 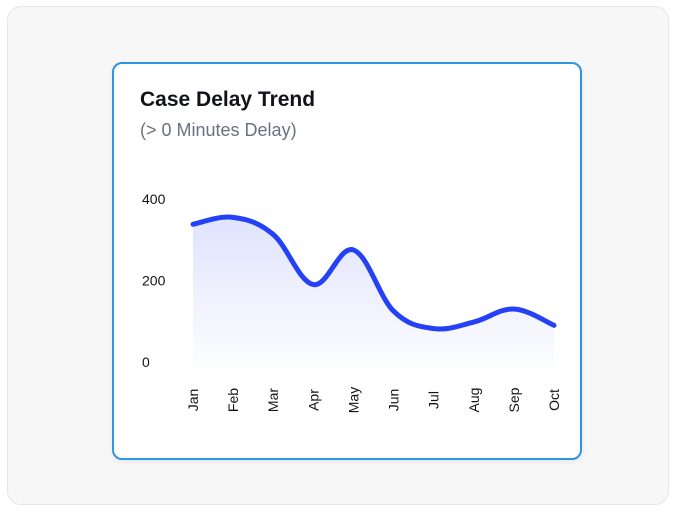 What do you see at coordinates (514, 399) in the screenshot?
I see `x-tick-label-sep: Sep` at bounding box center [514, 399].